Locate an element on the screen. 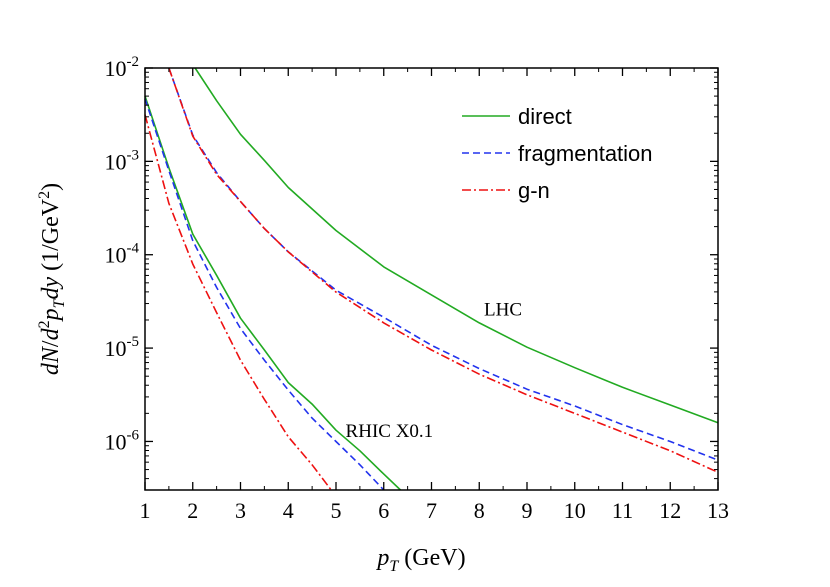  legend-label-g-n: g-n is located at coordinates (534, 190).